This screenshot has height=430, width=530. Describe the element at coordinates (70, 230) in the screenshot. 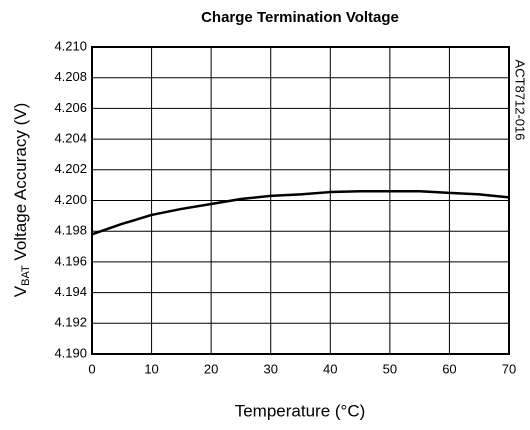

I see `y-tick-label: 4.198` at that location.